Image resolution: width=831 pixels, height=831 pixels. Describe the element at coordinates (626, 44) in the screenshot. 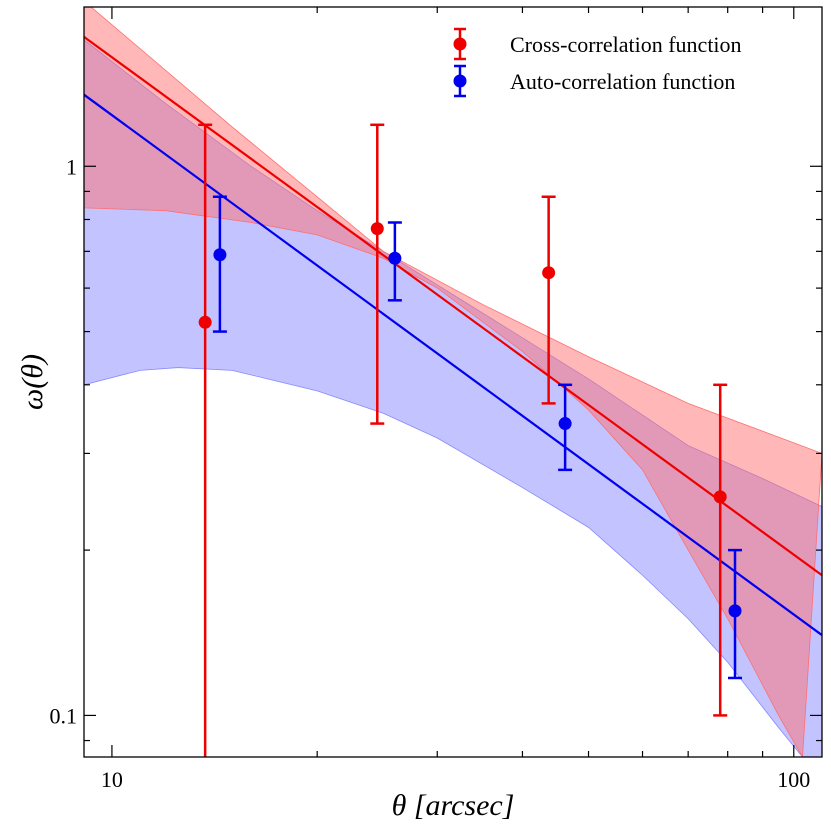

I see `legend-cross-label: Cross-correlation function` at that location.